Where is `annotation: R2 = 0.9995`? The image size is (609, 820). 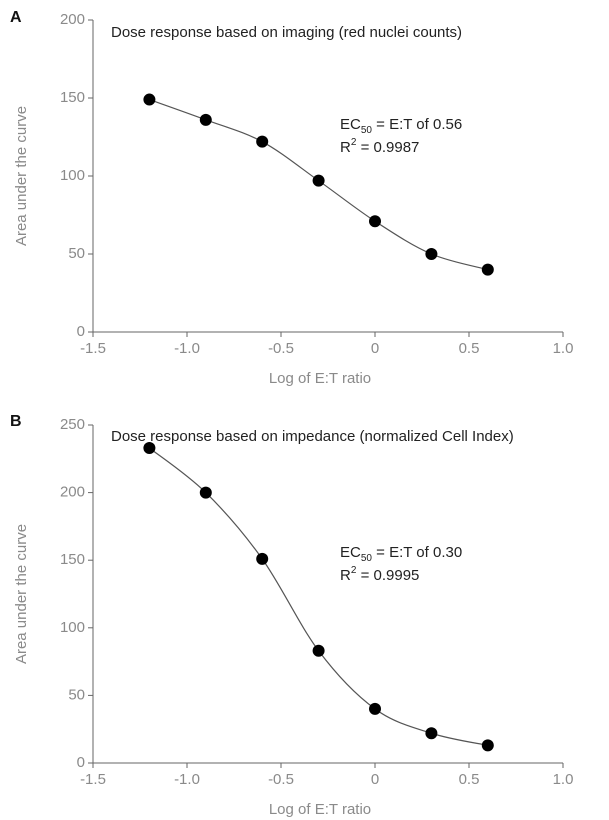 annotation: R2 = 0.9995 is located at coordinates (379, 574).